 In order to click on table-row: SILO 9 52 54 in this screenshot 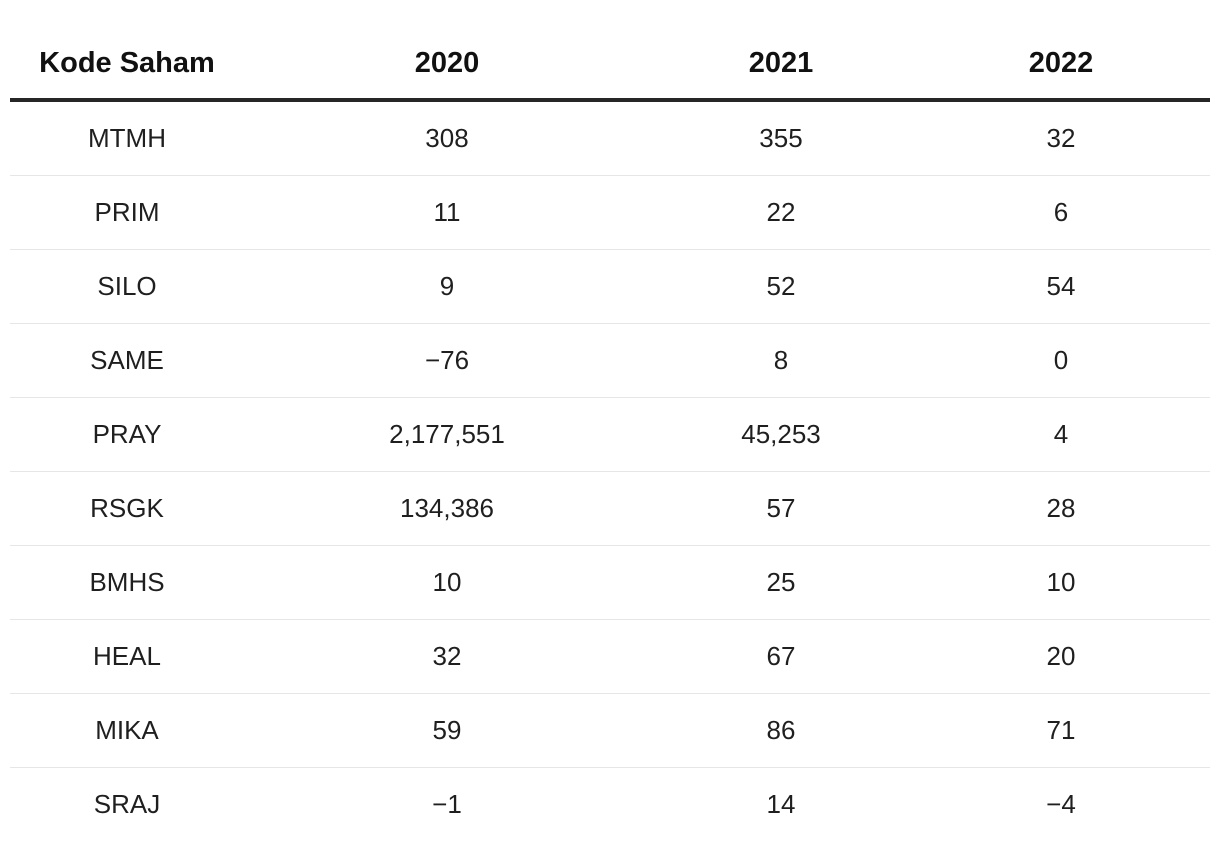, I will do `click(610, 286)`.